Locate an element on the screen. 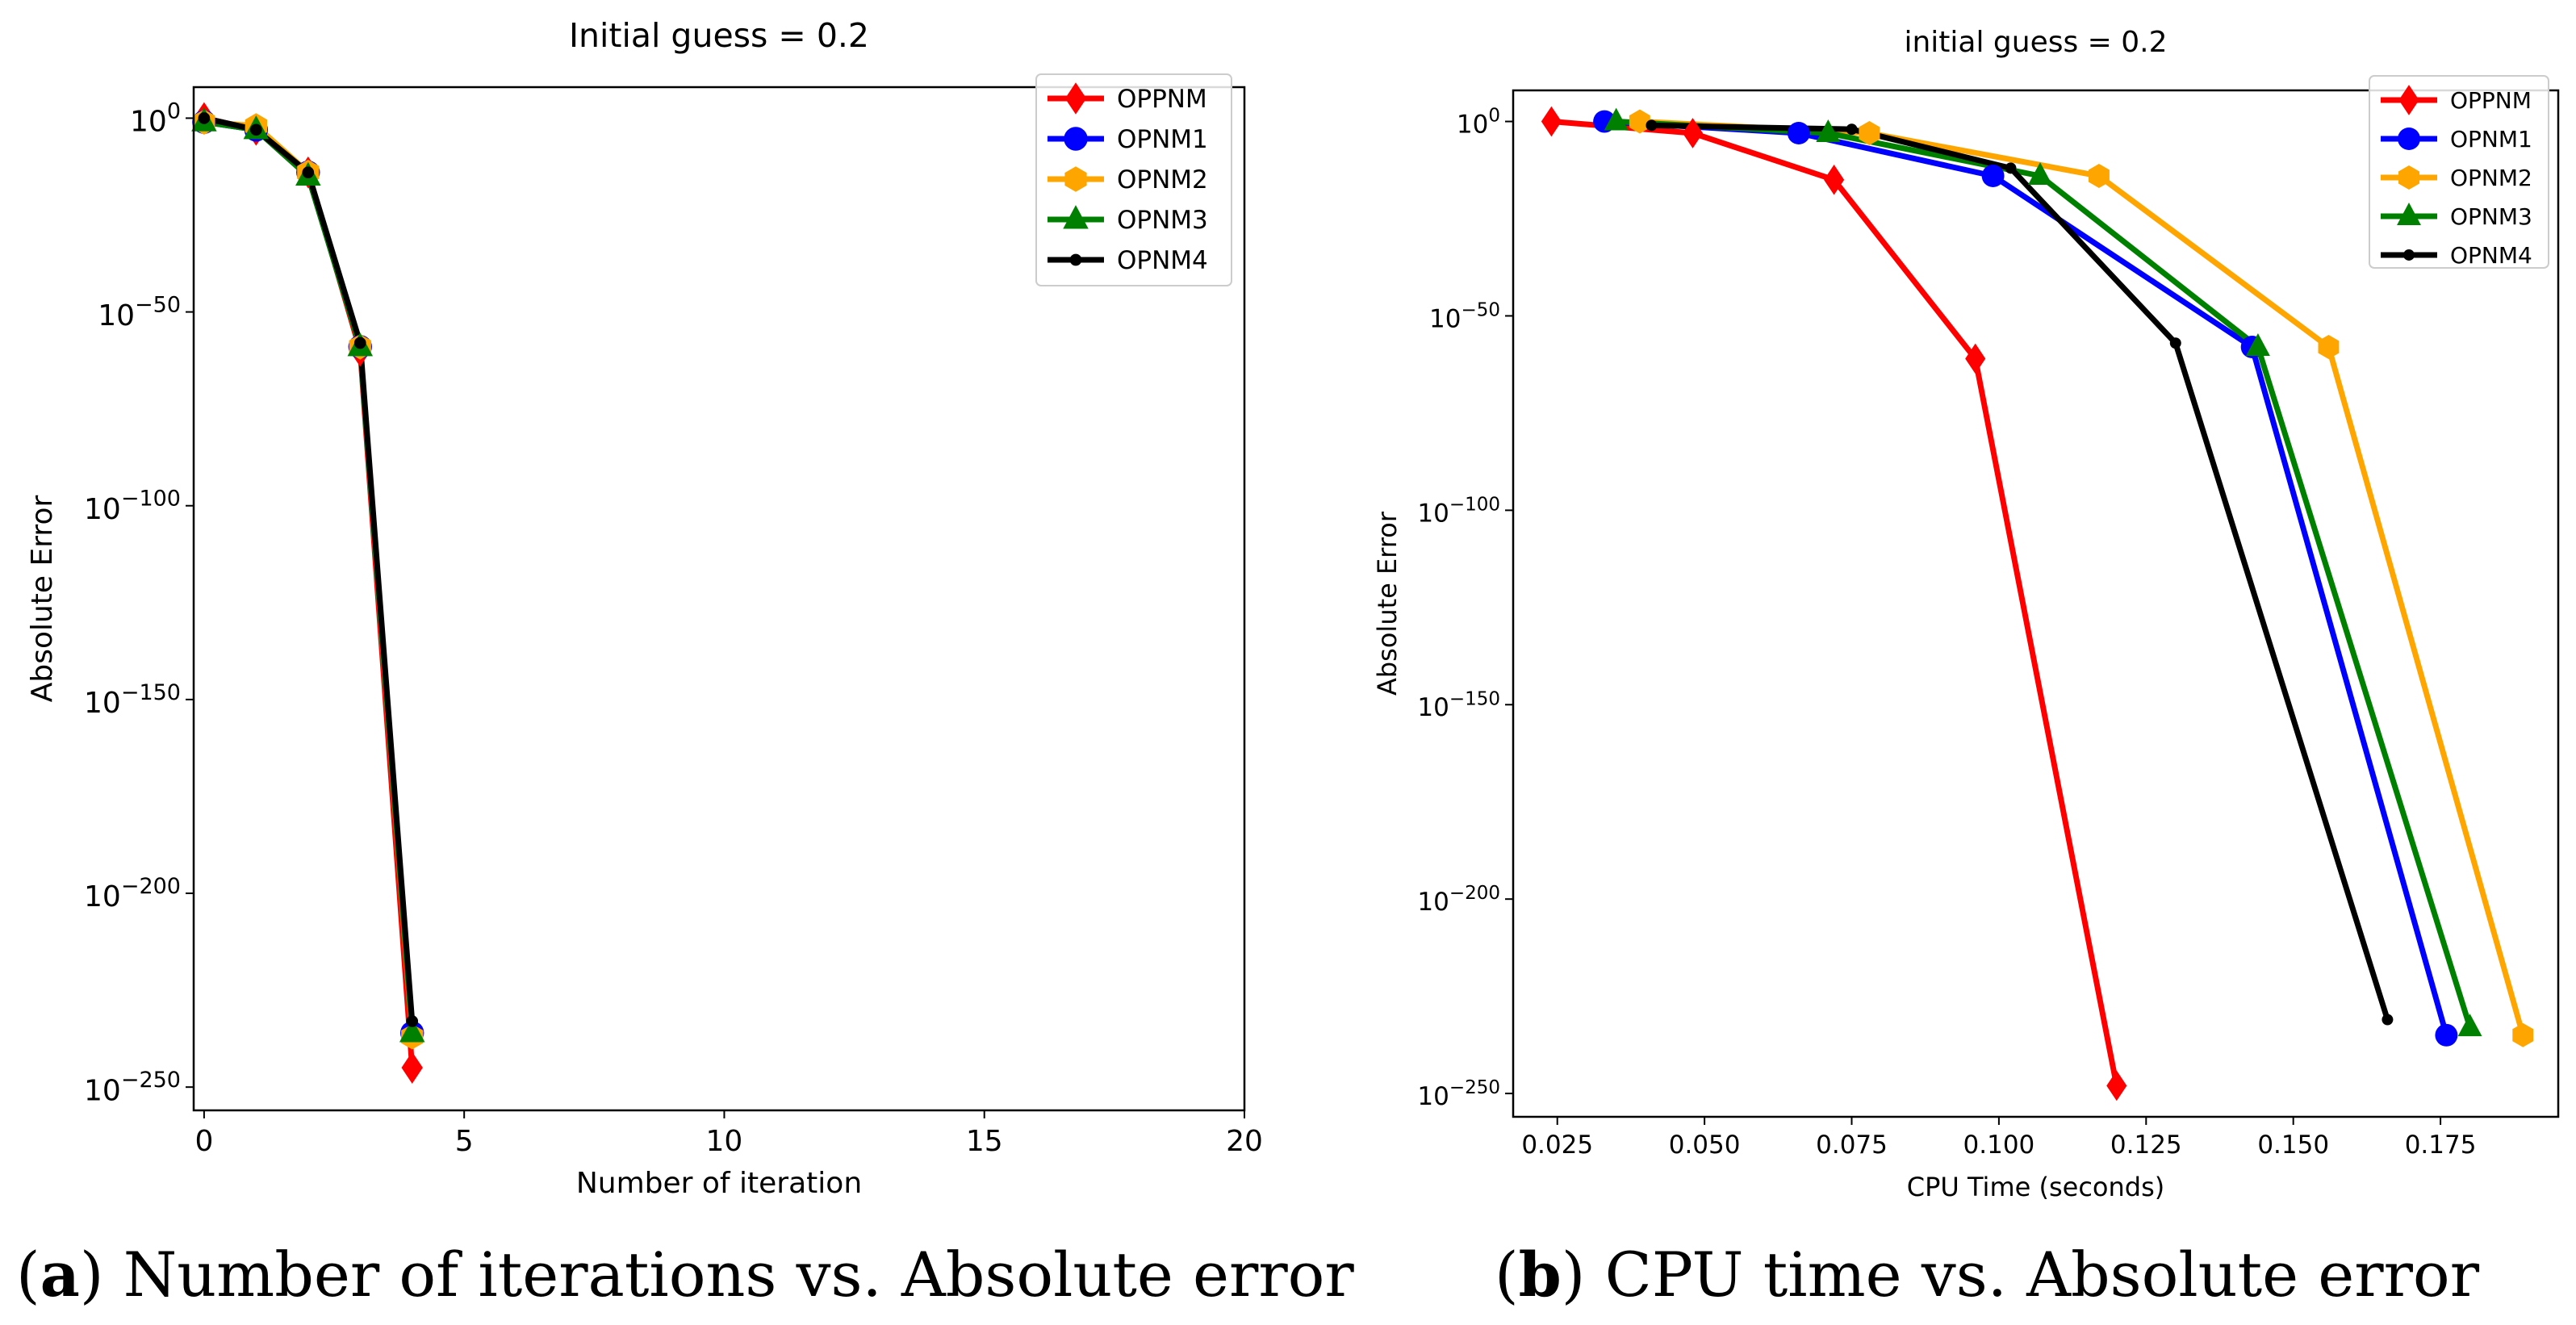  x-tick-label: 0.075 is located at coordinates (1852, 1145).